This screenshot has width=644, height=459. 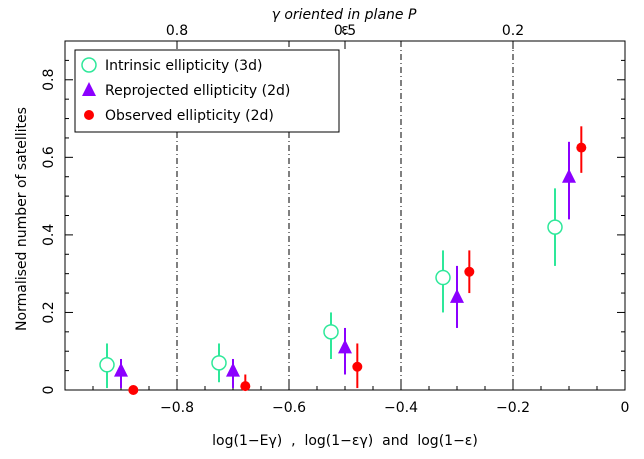 What do you see at coordinates (49, 235) in the screenshot?
I see `y-tick-label-2: 0.4` at bounding box center [49, 235].